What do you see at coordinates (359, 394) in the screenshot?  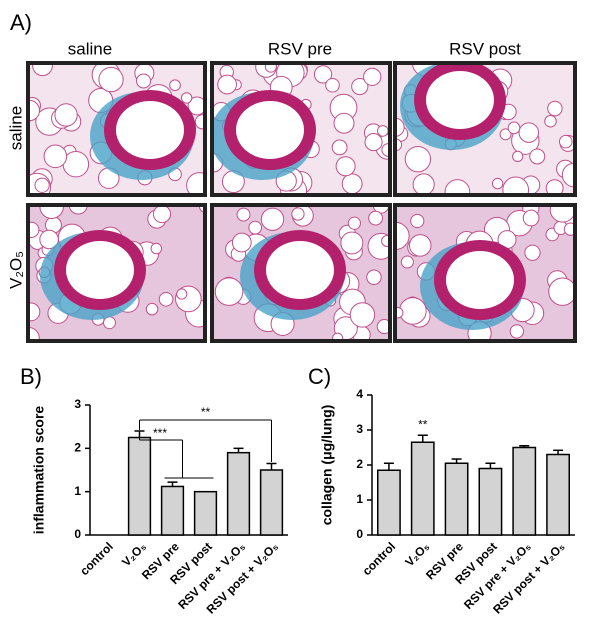 I see `y-tick-label: 4` at bounding box center [359, 394].